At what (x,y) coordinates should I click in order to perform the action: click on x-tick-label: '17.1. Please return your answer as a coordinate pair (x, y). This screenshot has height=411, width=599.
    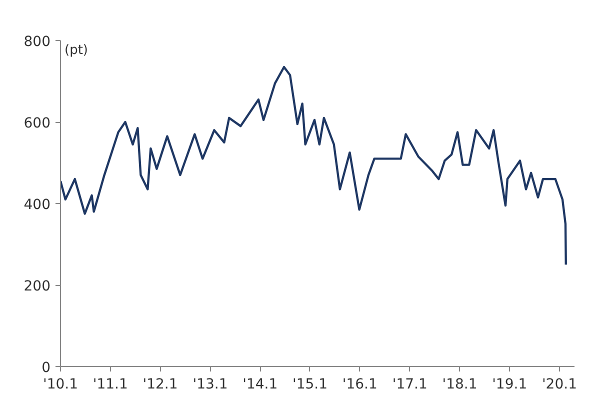
    Looking at the image, I should click on (410, 384).